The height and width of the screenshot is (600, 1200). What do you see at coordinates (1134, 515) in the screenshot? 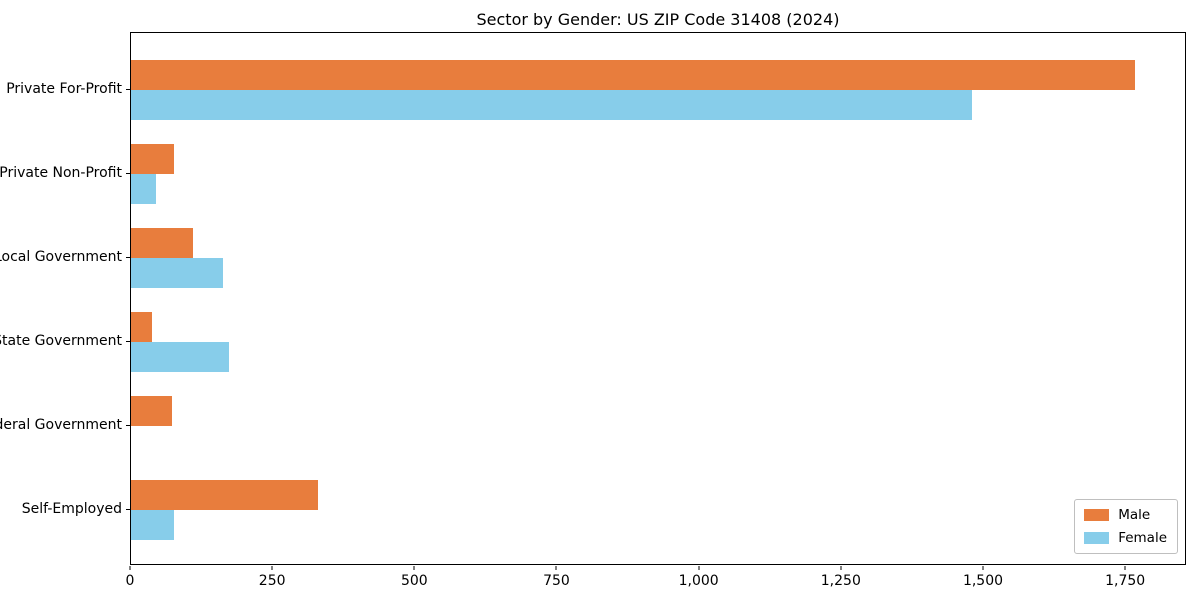
I see `legend-label: Male` at bounding box center [1134, 515].